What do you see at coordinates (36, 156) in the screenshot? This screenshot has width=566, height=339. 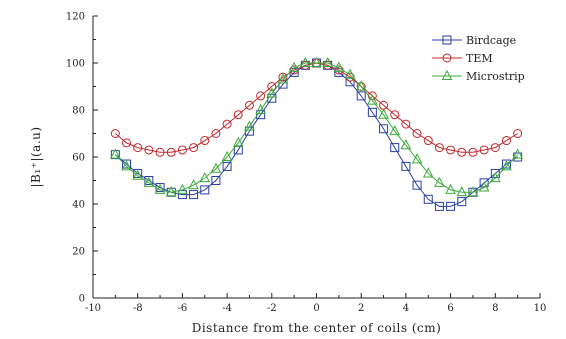 I see `y-axis-label: |B₁⁺|(a.u)` at bounding box center [36, 156].